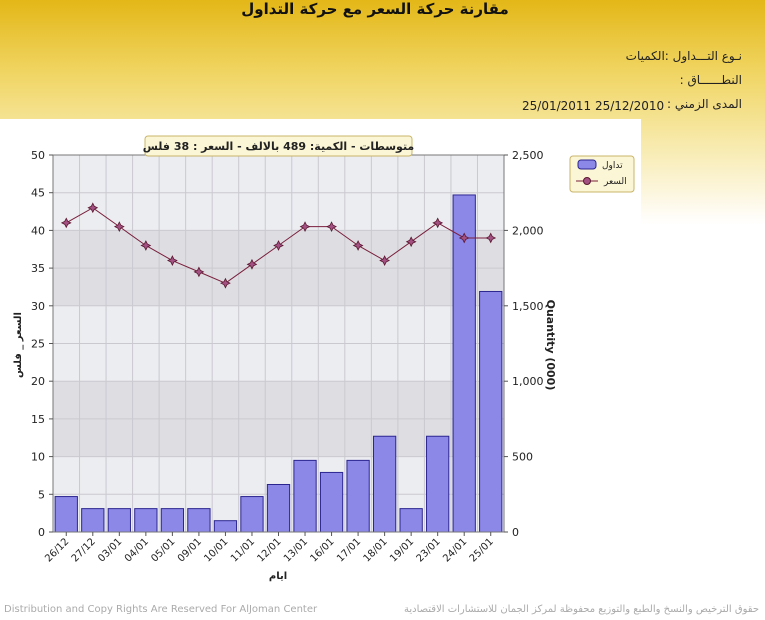  Describe the element at coordinates (57, 550) in the screenshot. I see `x-tick-label: 26/12` at that location.